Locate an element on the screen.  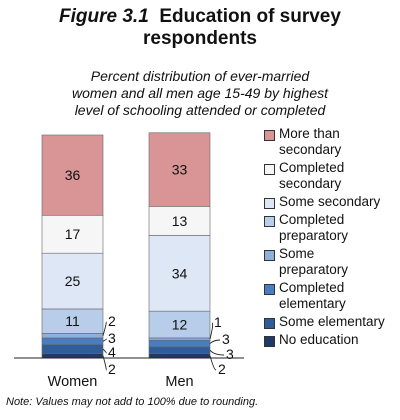
legend-item-completed-secondary: Completed secondary is located at coordinates (331, 176).